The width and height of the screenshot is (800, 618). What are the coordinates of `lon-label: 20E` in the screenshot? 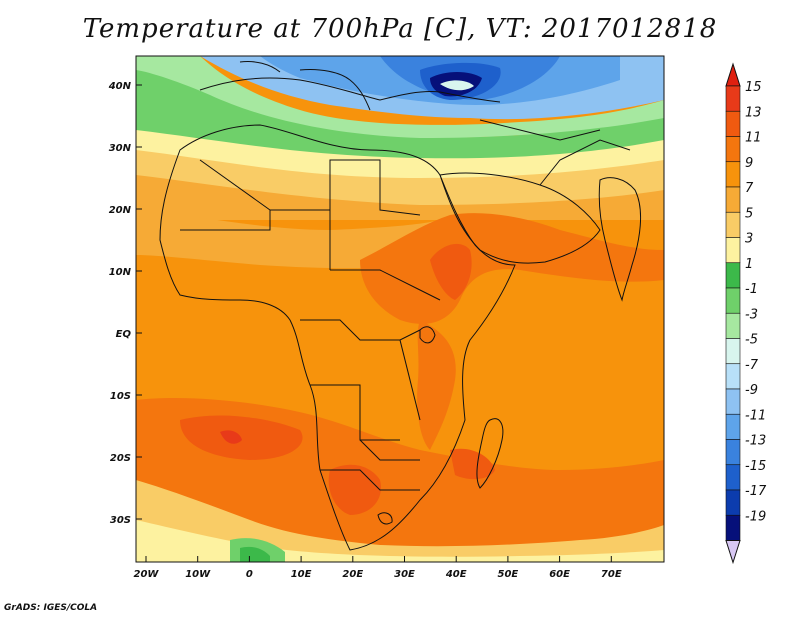 It's located at (352, 574).